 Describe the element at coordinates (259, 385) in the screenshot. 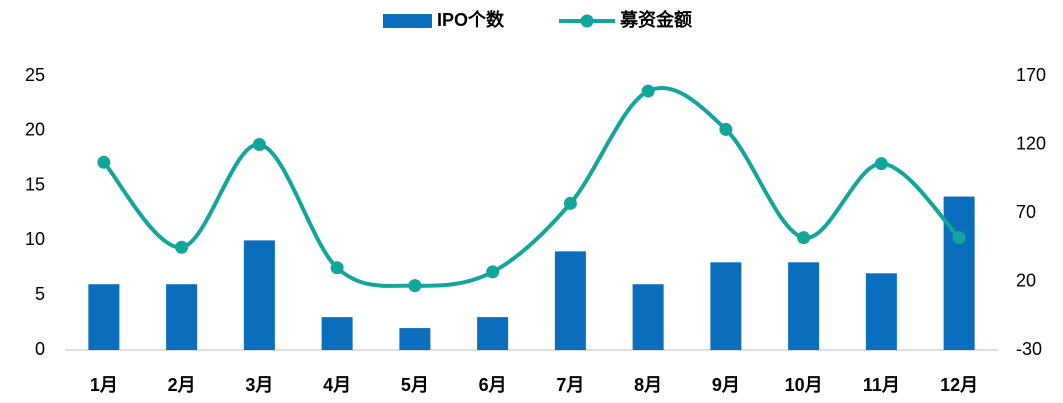

I see `x-tick-label: 3月` at that location.